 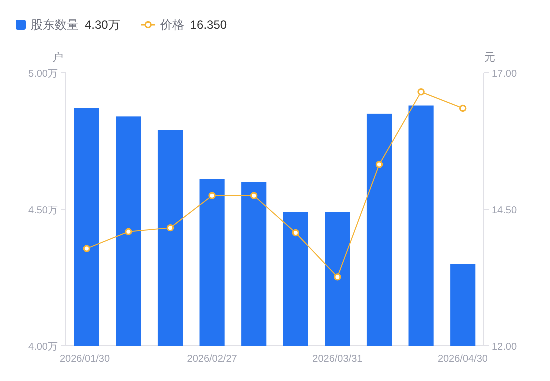 I want to click on y2-tick-label: 17.00, so click(x=505, y=74).